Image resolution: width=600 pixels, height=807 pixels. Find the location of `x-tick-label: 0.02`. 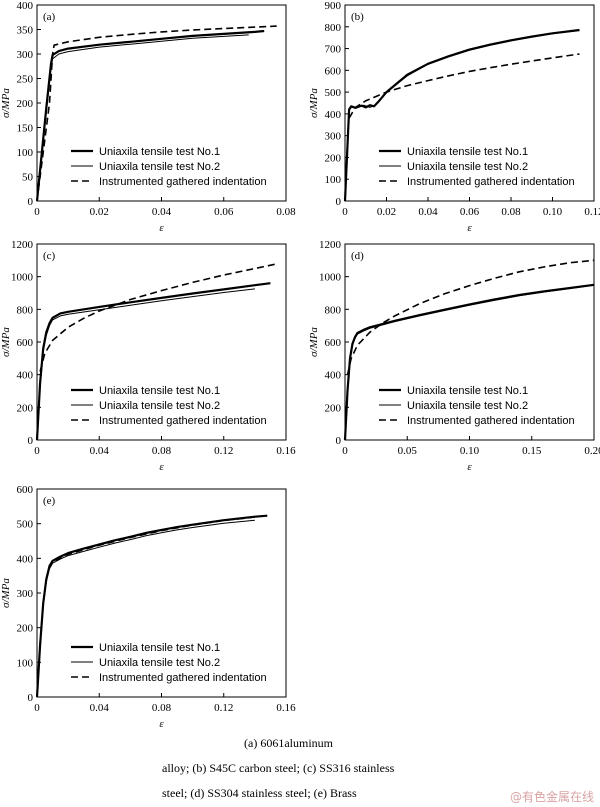

x-tick-label: 0.02 is located at coordinates (99, 212).